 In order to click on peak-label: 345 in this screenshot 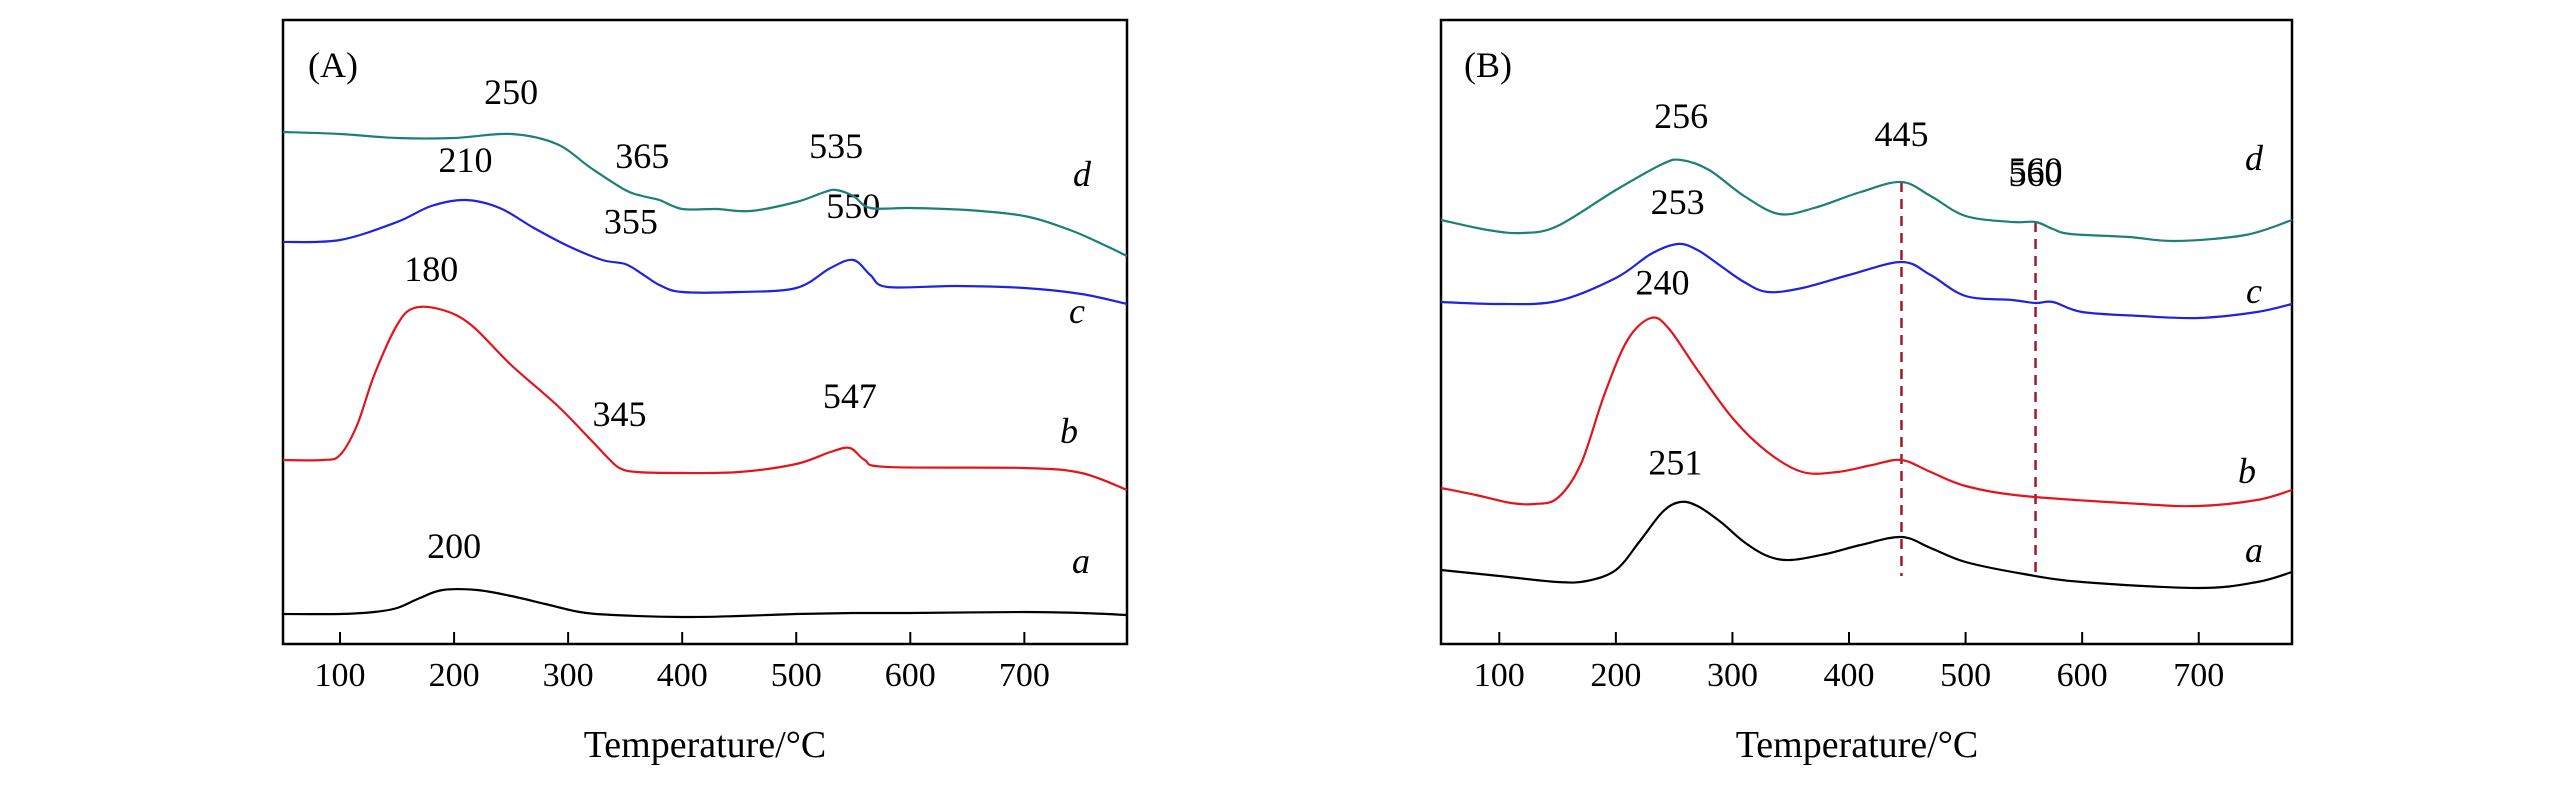, I will do `click(619, 414)`.